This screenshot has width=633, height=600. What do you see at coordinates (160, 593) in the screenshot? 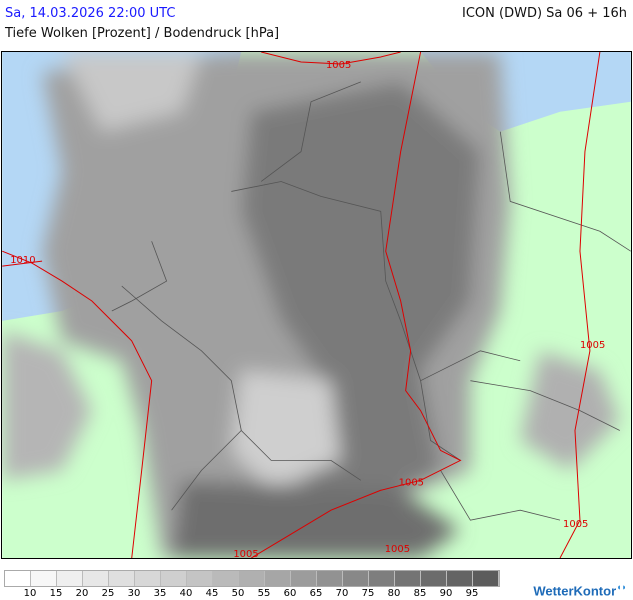
I see `legend-label: 35` at bounding box center [160, 593].